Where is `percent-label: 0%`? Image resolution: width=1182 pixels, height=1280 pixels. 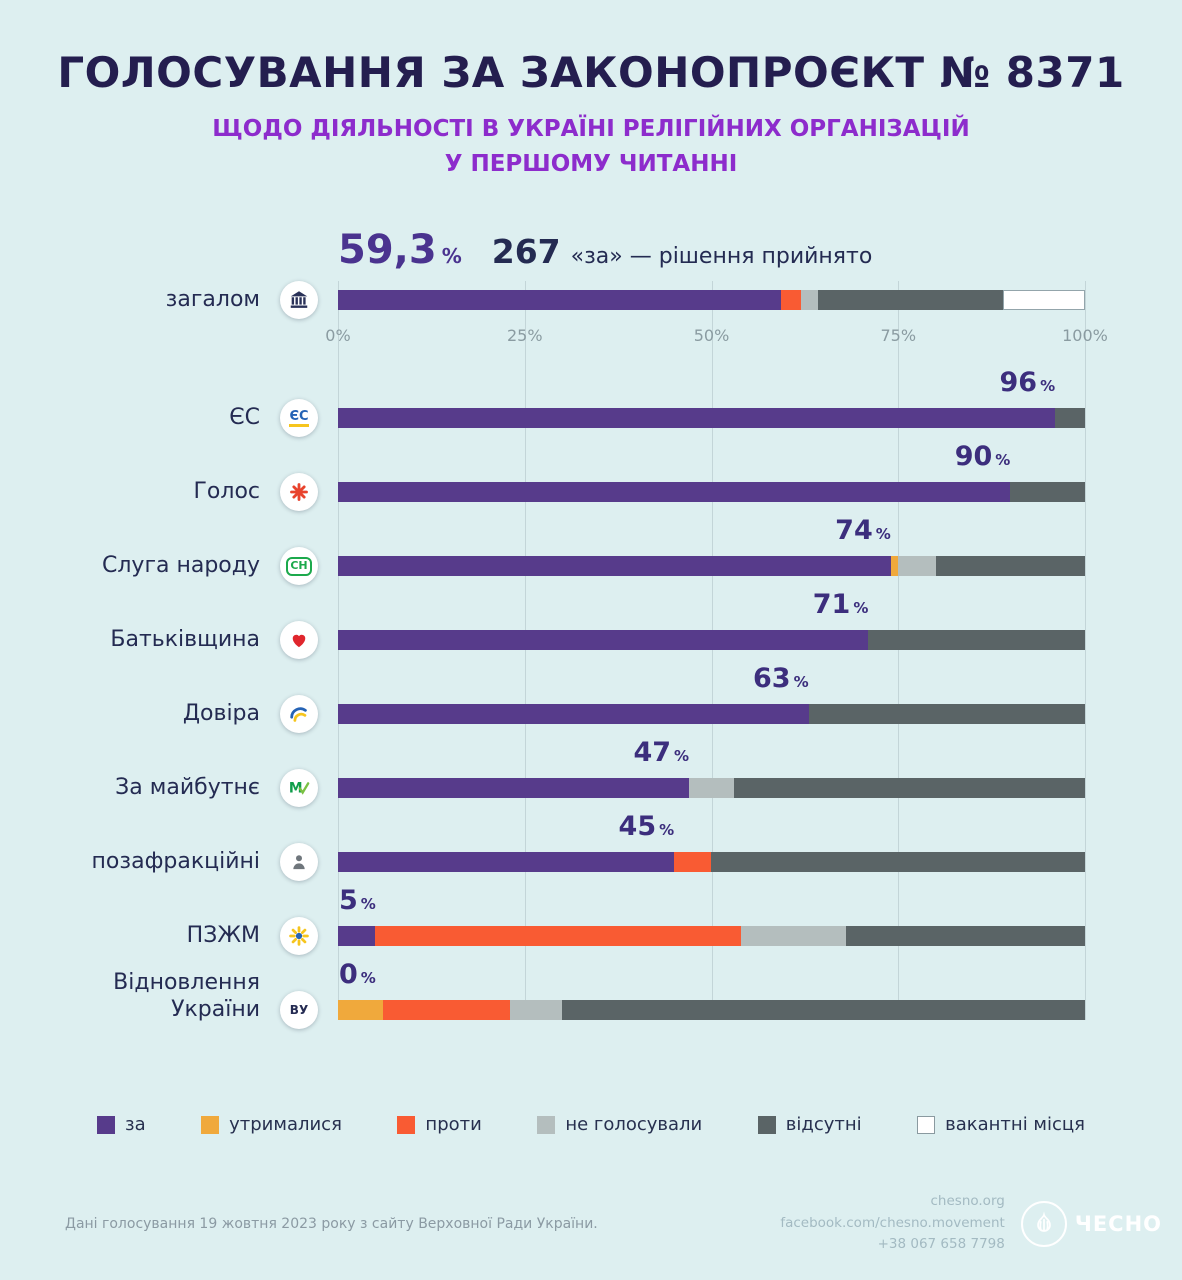 percent-label: 0% is located at coordinates (357, 975).